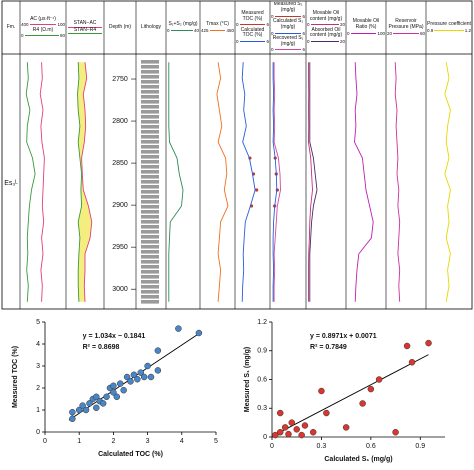 The image size is (474, 470). What do you see at coordinates (406, 24) in the screenshot?
I see `curve-name: Reservoir Pressure (MPa)` at bounding box center [406, 24].